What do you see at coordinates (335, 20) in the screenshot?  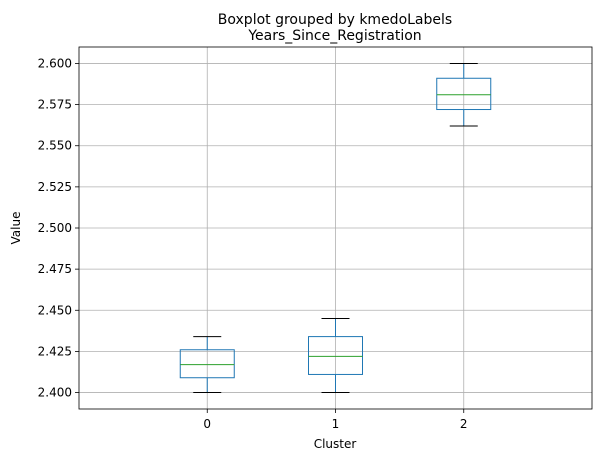 I see `chart-suptitle: Boxplot grouped by kmedoLabels` at bounding box center [335, 20].